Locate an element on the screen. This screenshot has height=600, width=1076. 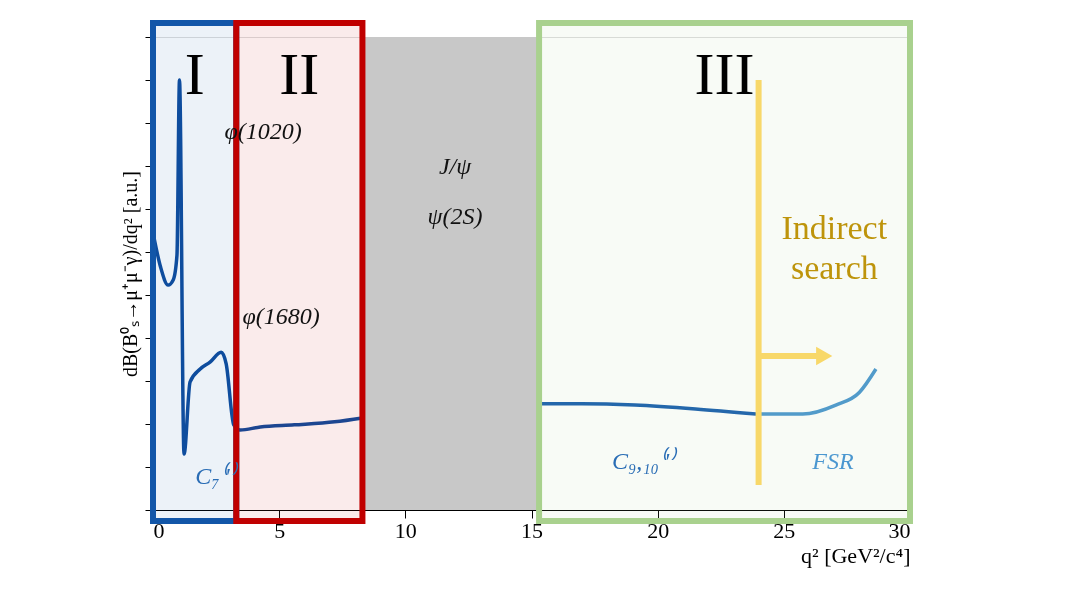
annotation: φ(1680) is located at coordinates (281, 316).